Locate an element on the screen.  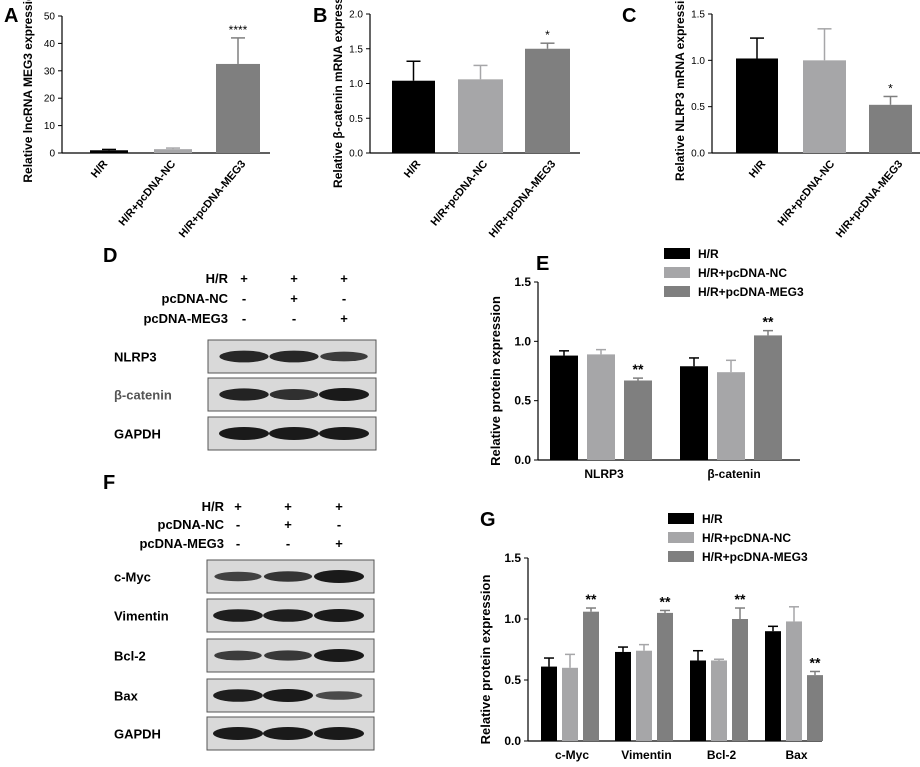
panel-label-G: G is located at coordinates (488, 520).